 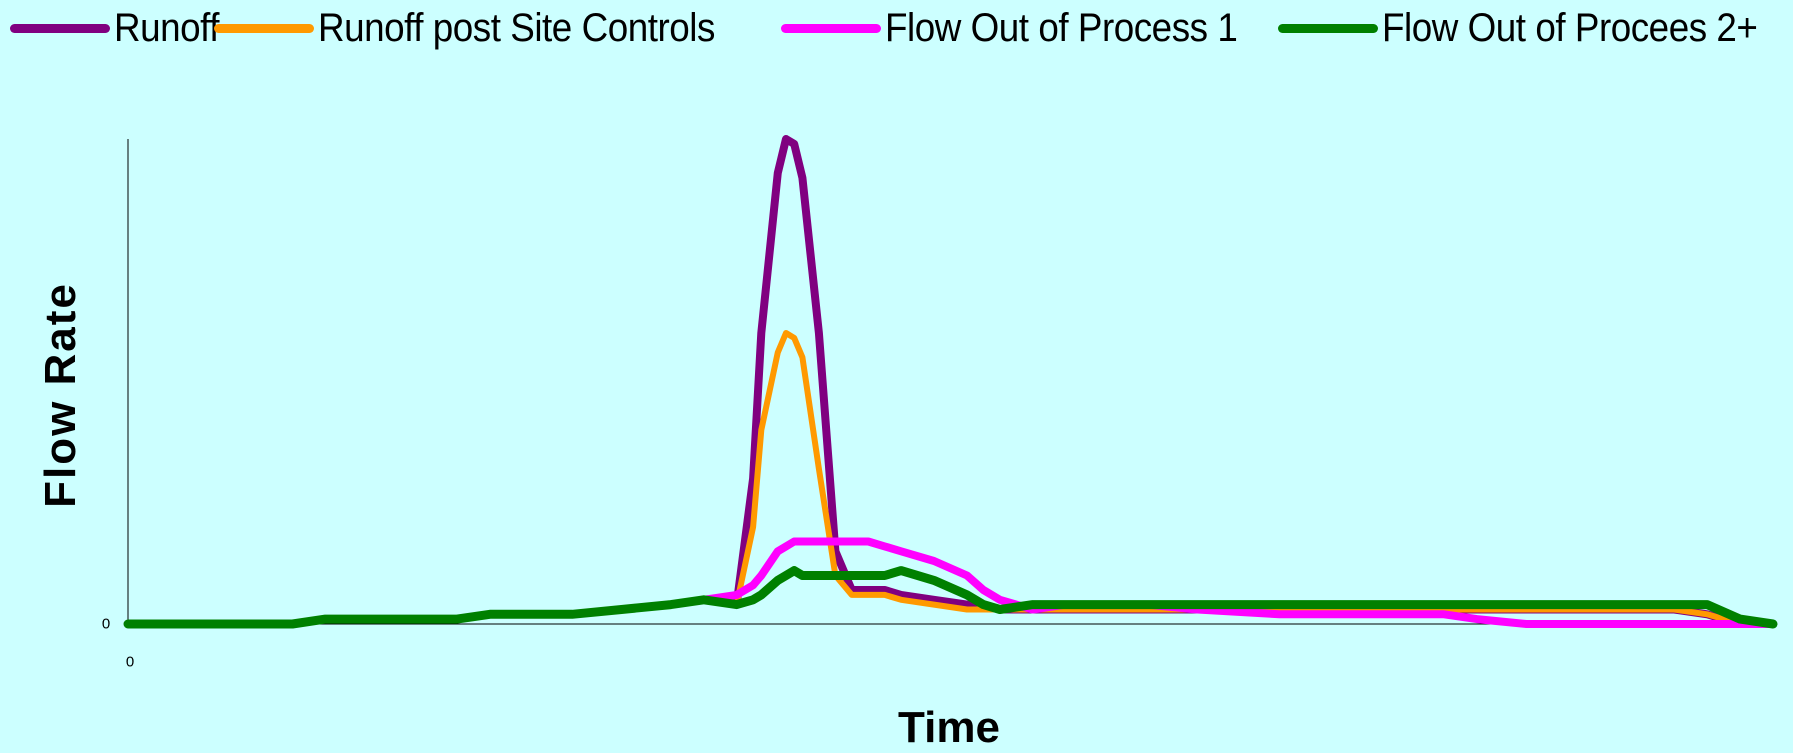 I want to click on legend-item-flow-out-of-procees-2: Flow Out of Procees 2+, so click(x=1534, y=28).